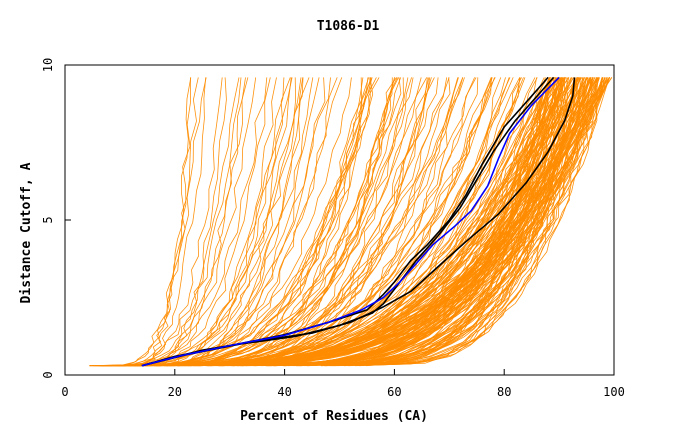 The height and width of the screenshot is (440, 680). What do you see at coordinates (26, 232) in the screenshot?
I see `y-axis-label: Distance Cutoff, A` at bounding box center [26, 232].